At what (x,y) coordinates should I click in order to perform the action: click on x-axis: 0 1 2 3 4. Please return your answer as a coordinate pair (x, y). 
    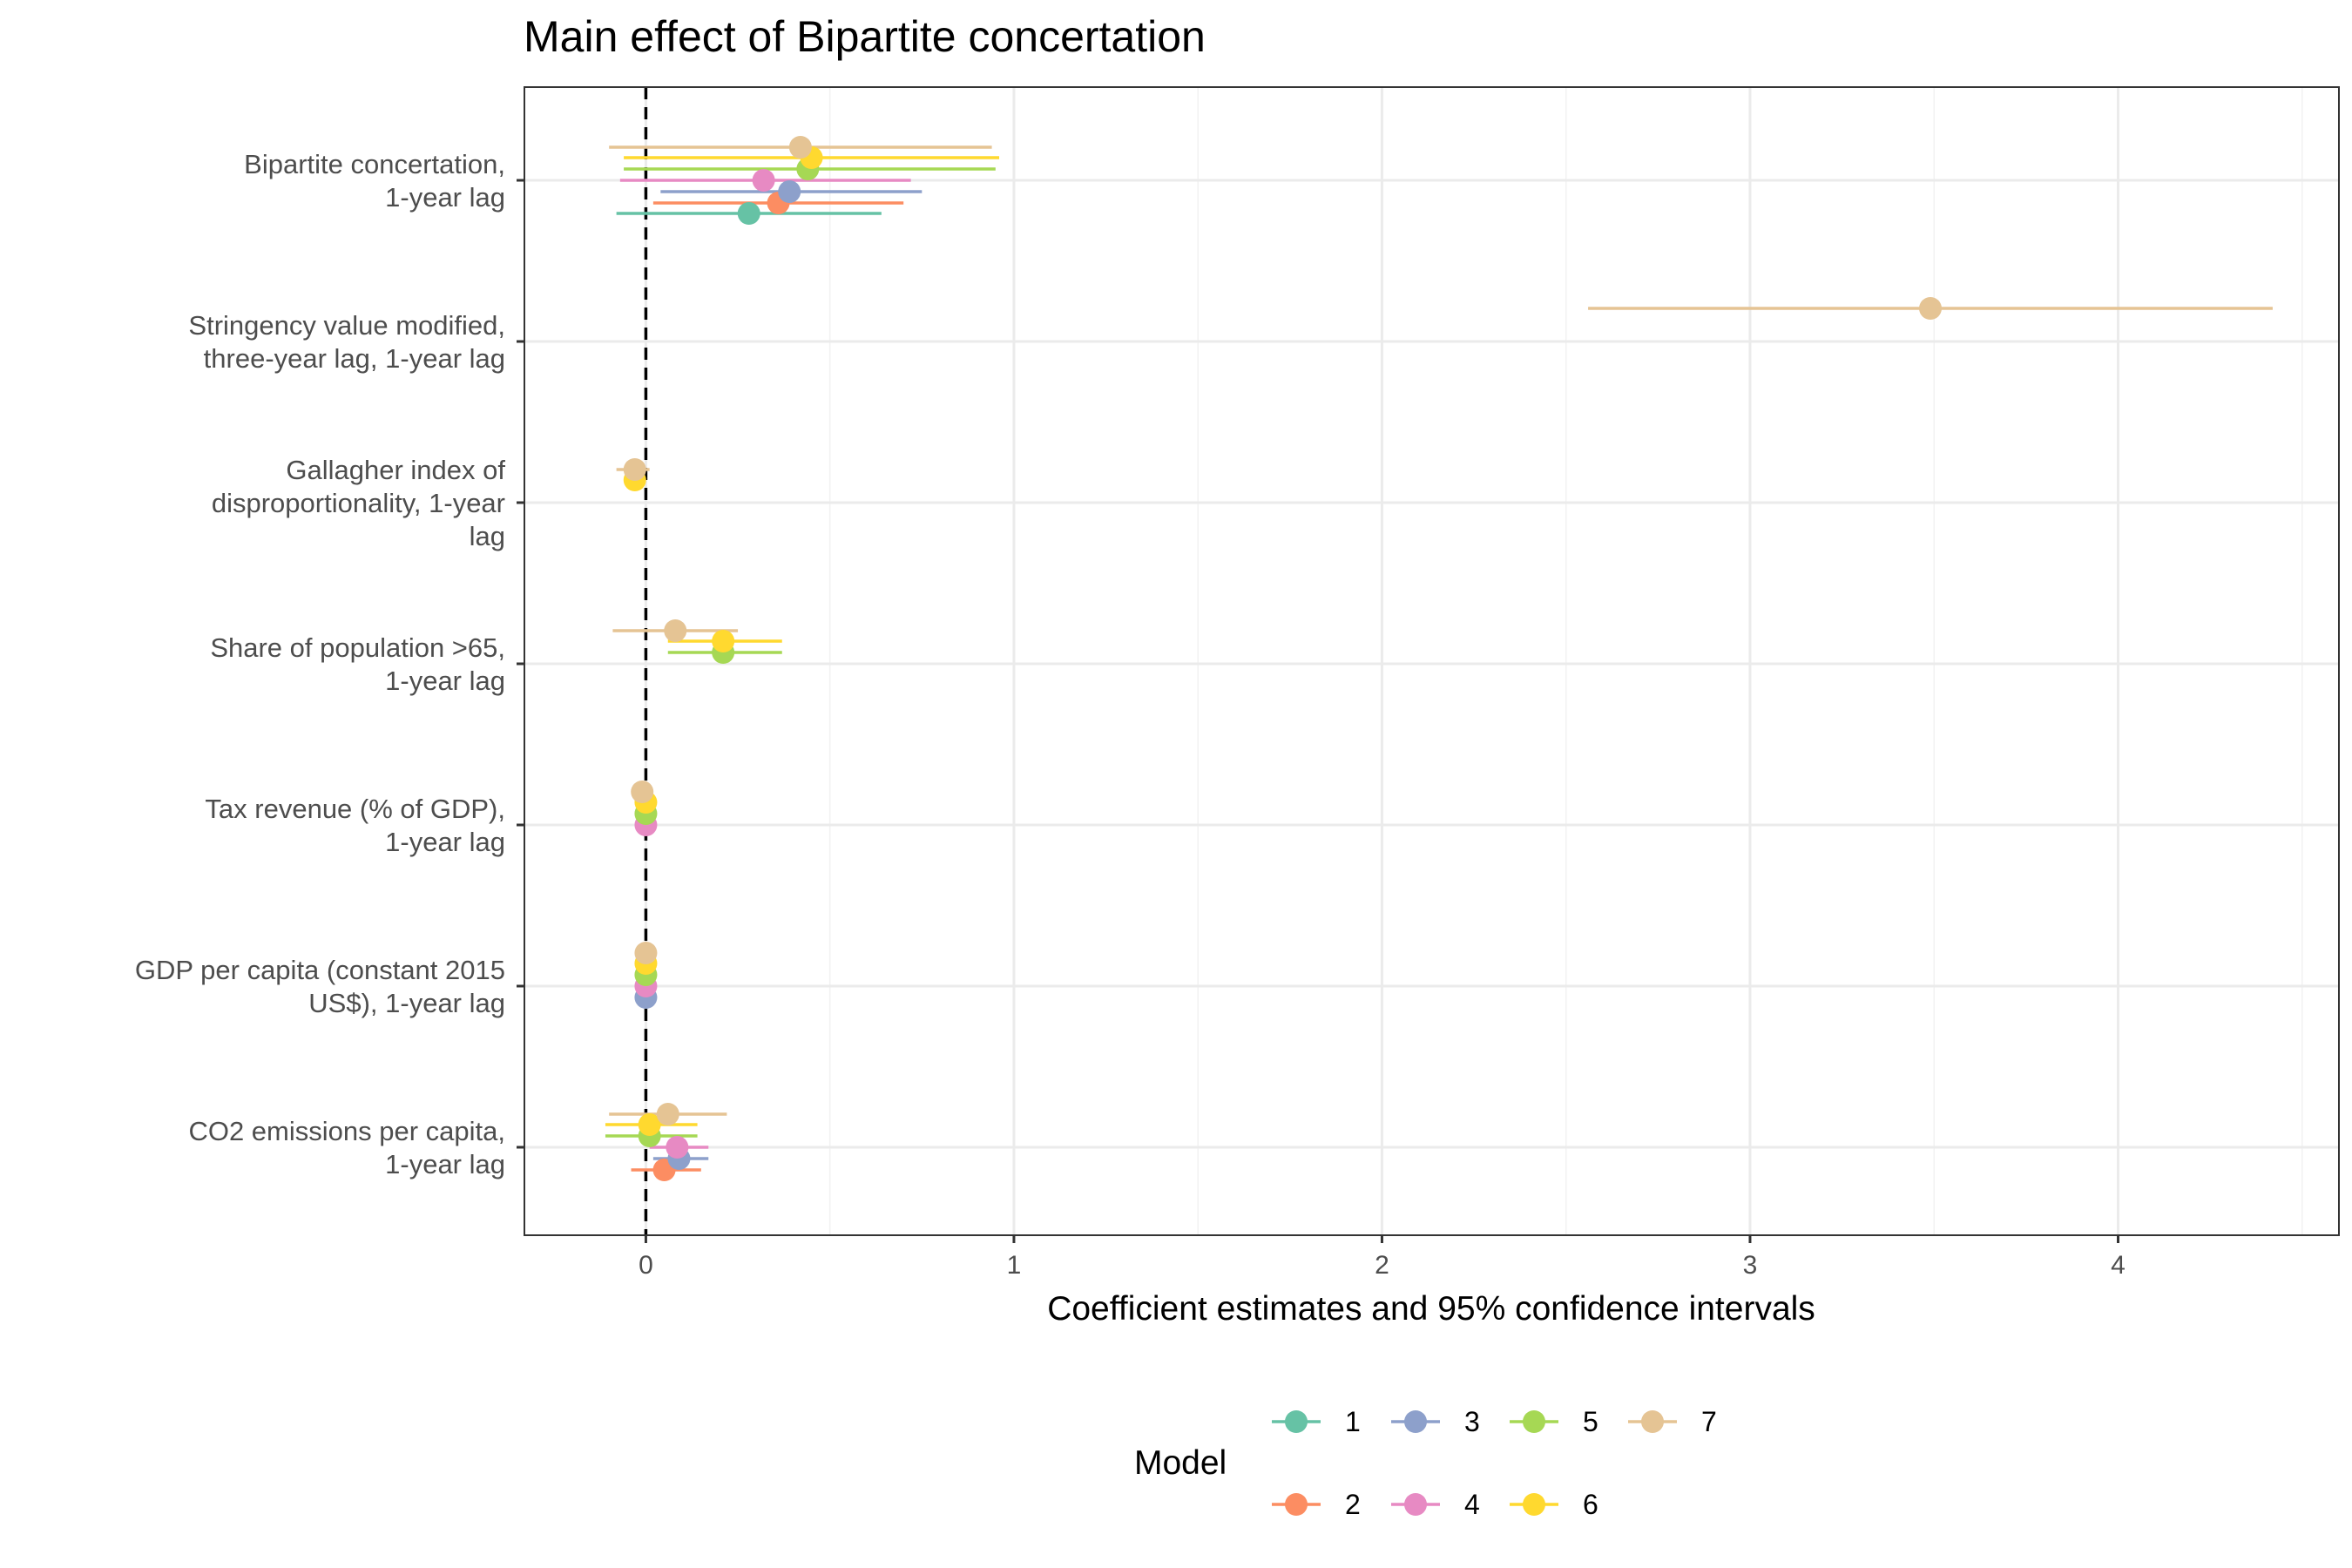
    Looking at the image, I should click on (1382, 1257).